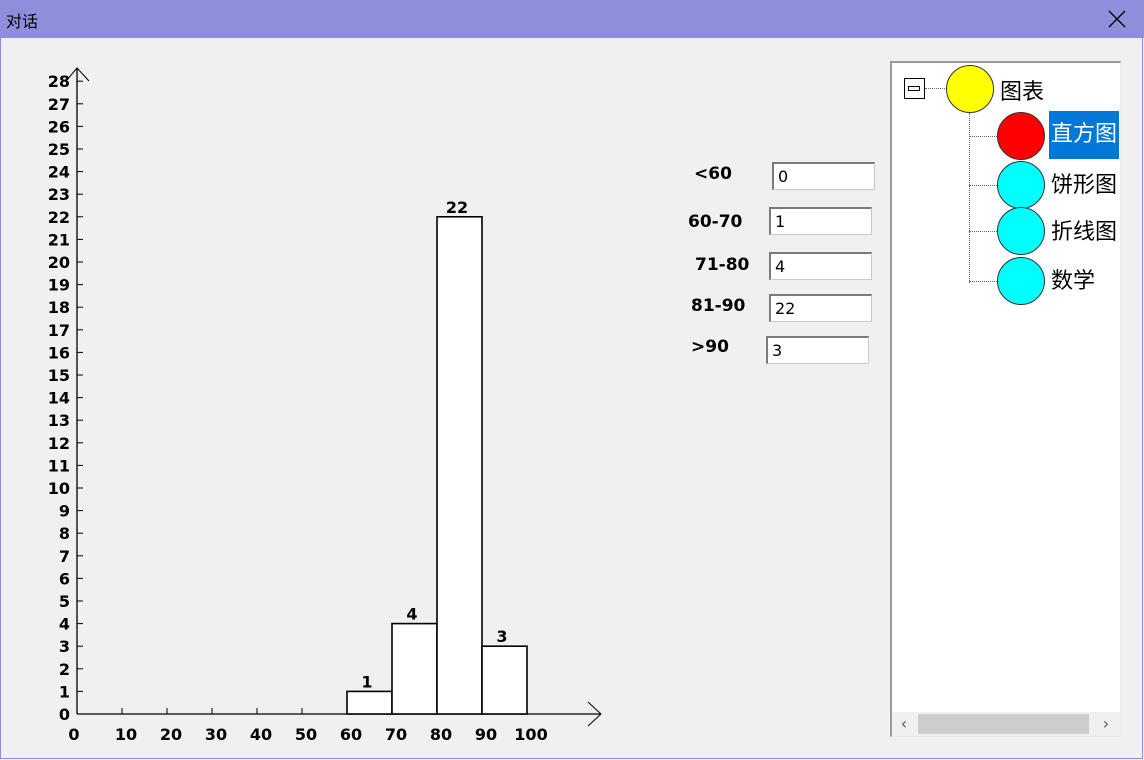 The image size is (1144, 760). Describe the element at coordinates (306, 734) in the screenshot. I see `x-tick-label: 50` at that location.